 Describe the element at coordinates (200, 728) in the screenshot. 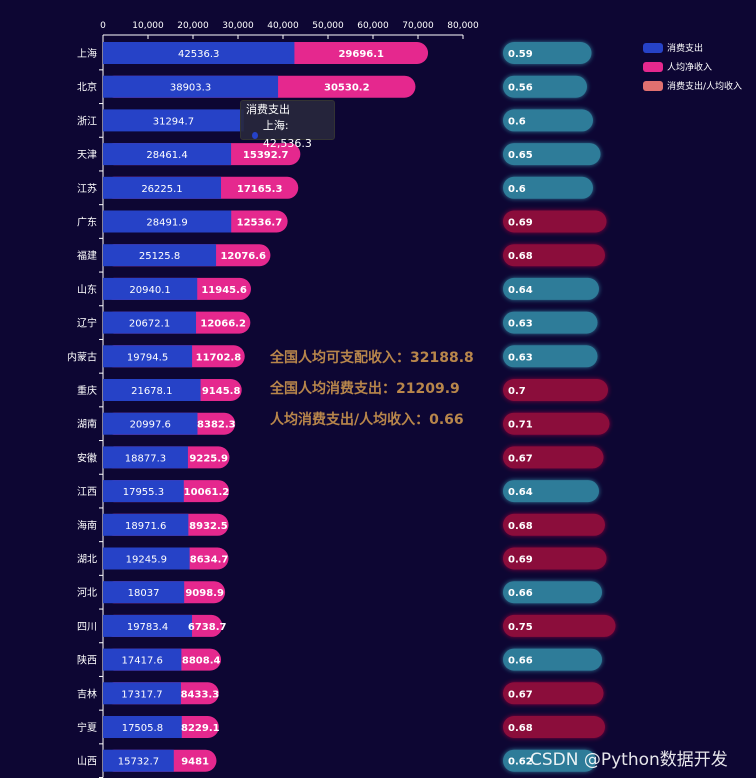

I see `label-income-20: 8229.1` at that location.